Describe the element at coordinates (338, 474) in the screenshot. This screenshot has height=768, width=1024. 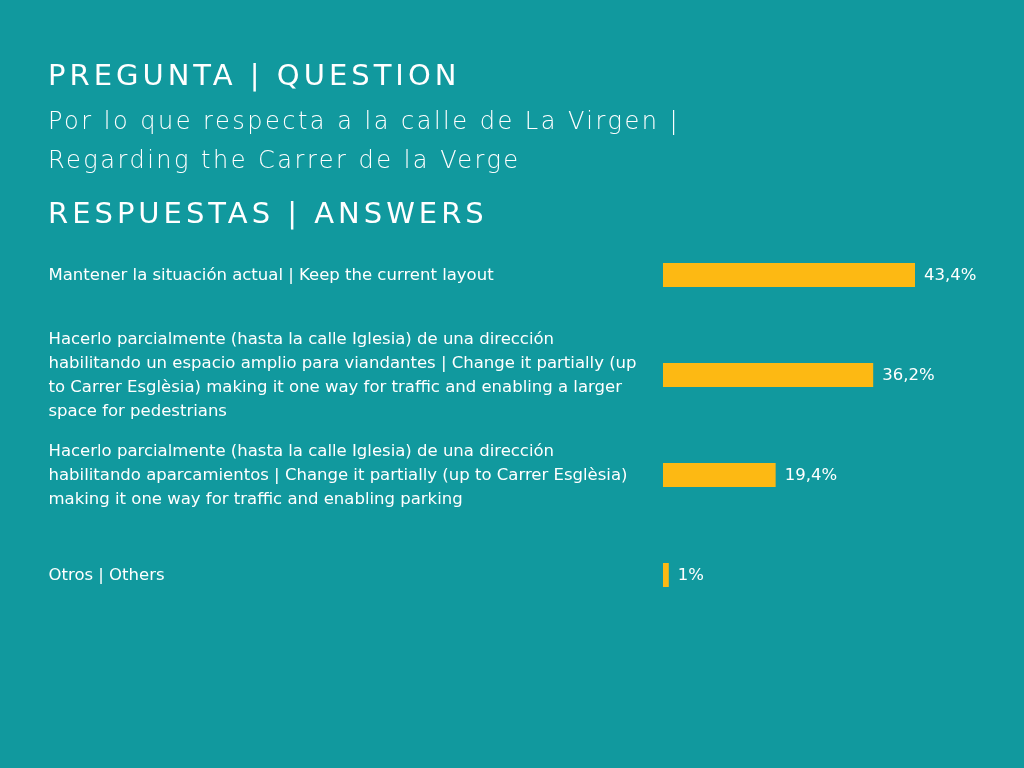
I see `y-tick-label: Hacerlo parcialmente (hasta la calle Iglesia) de una dirección habilitando aparcamientos | Change it partially (up to Carrer Esglèsia) making it one way for traffic and enabling parking` at that location.